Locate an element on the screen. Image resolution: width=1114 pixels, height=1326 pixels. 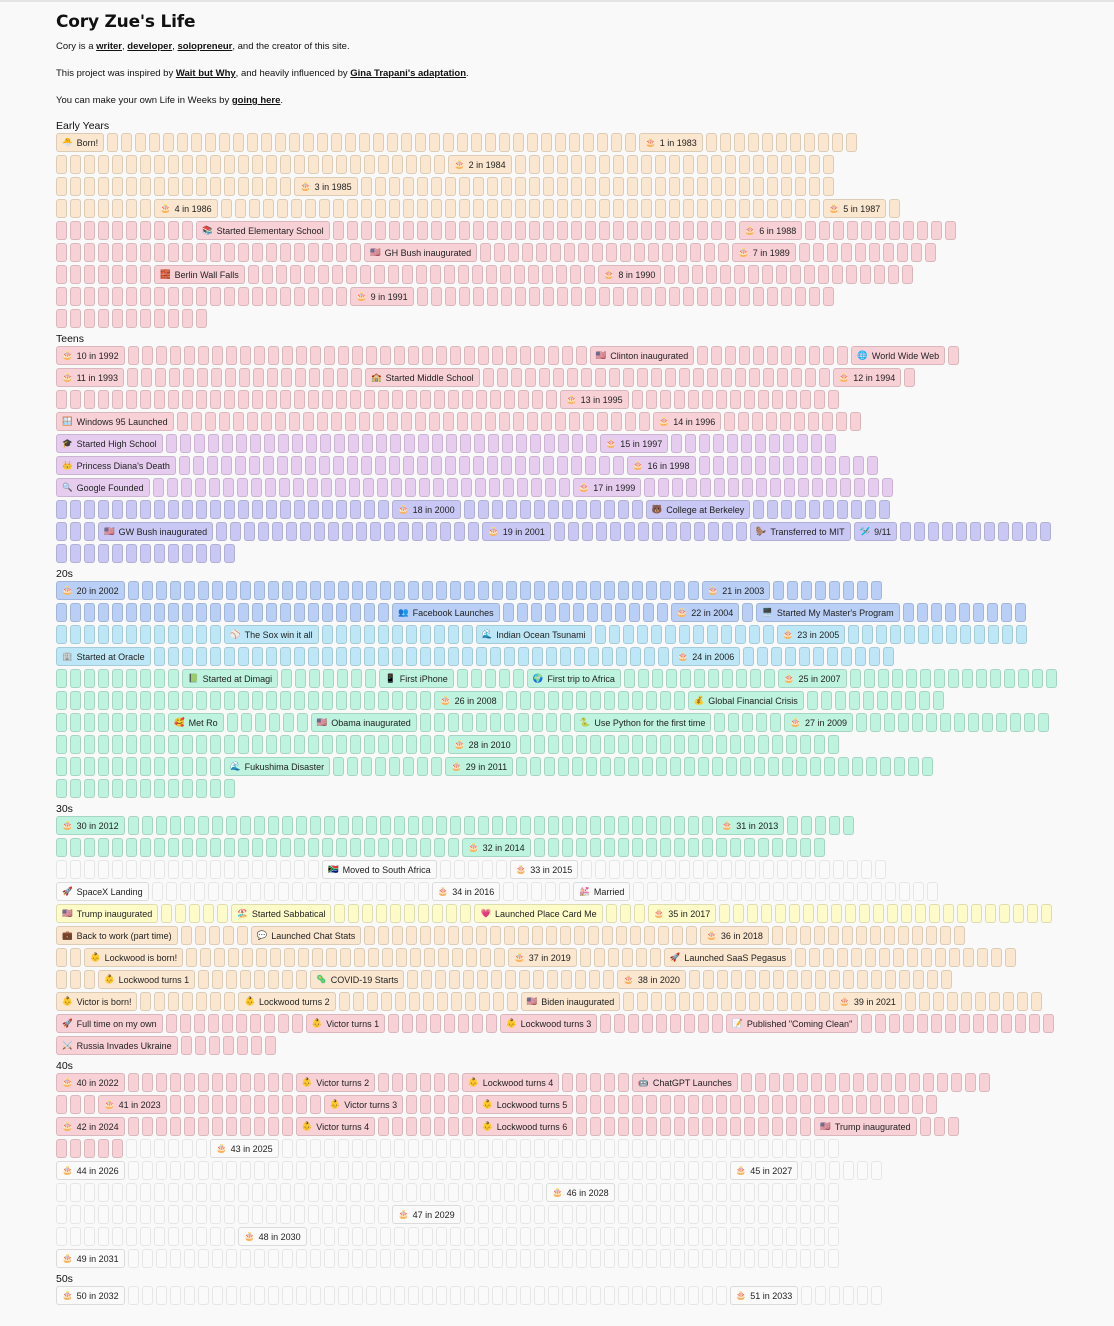
writer-link: writer is located at coordinates (109, 46).